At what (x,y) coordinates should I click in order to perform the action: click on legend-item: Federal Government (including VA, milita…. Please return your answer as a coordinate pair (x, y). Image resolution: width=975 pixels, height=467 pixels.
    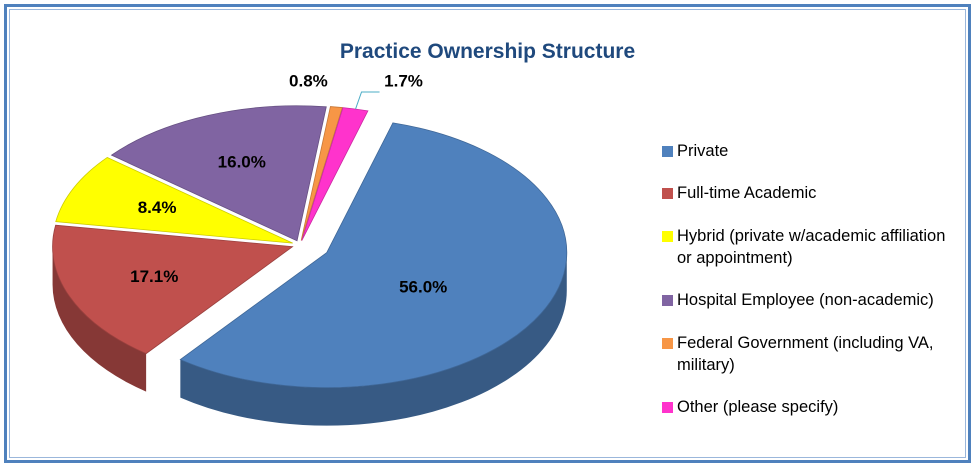
    Looking at the image, I should click on (812, 354).